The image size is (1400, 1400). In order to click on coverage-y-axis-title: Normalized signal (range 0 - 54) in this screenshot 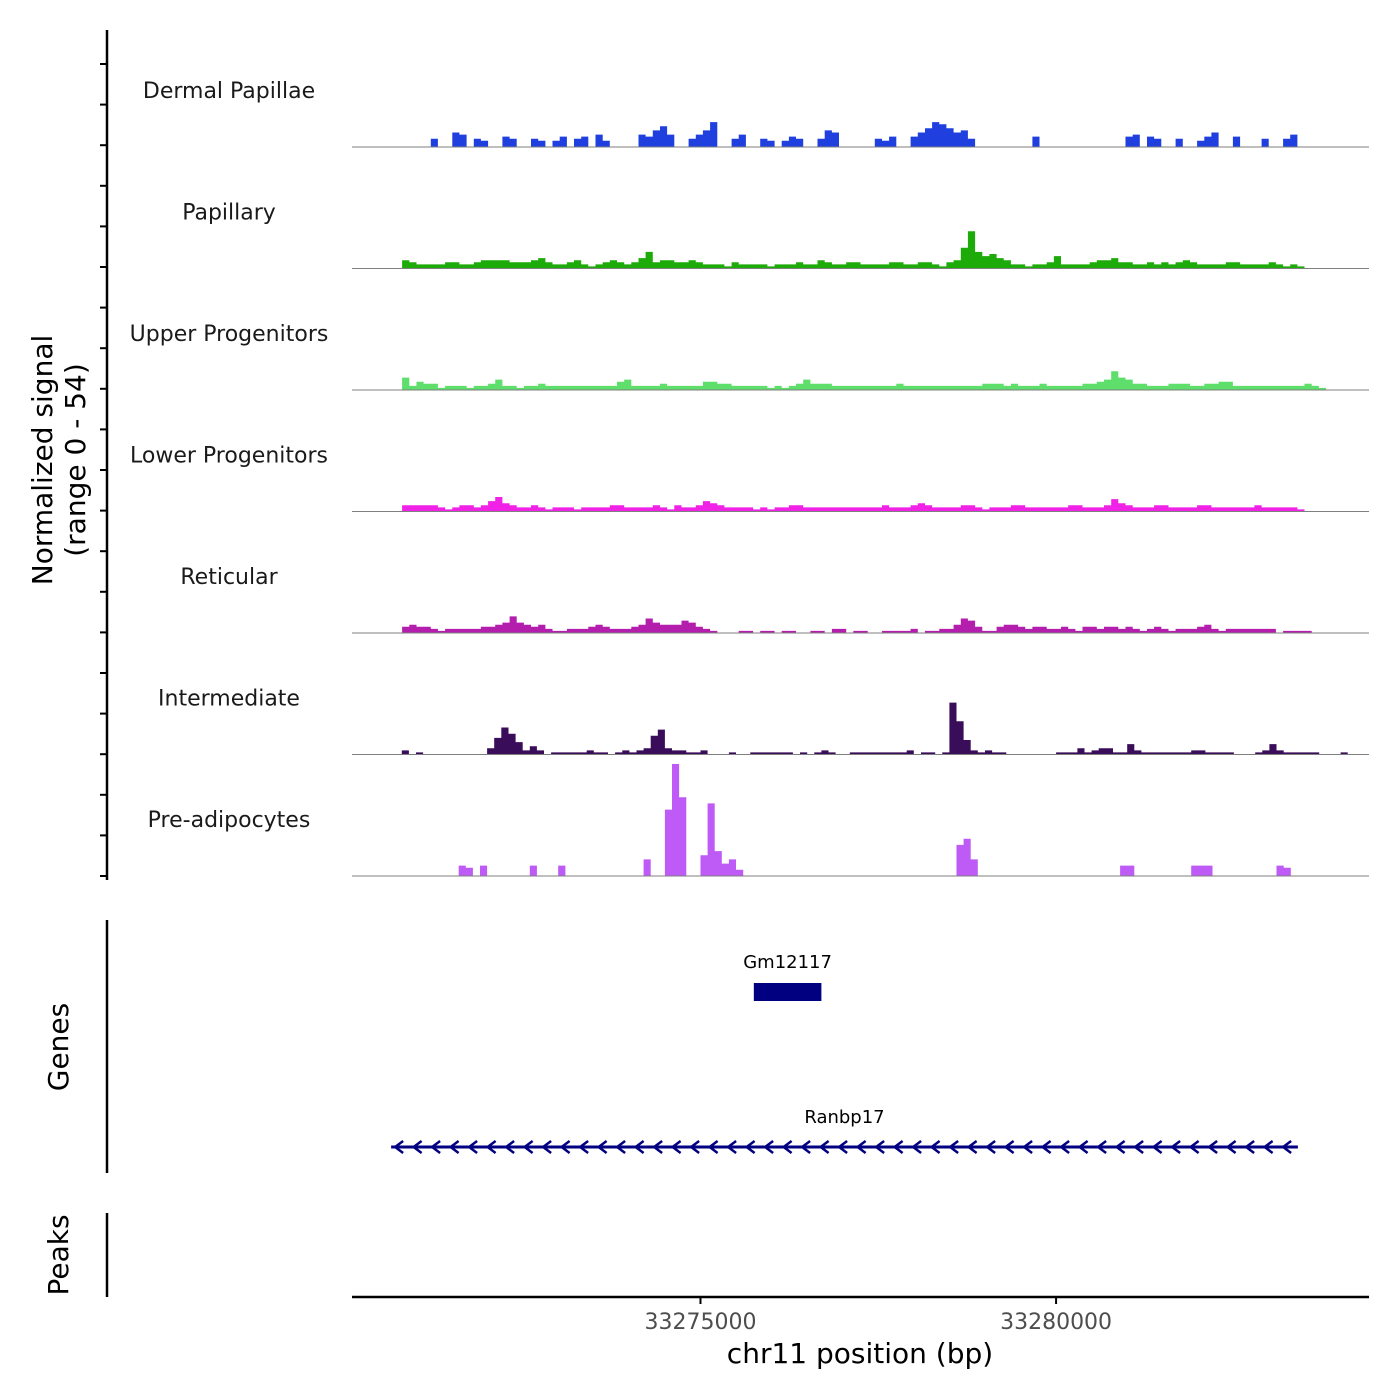, I will do `click(59, 460)`.